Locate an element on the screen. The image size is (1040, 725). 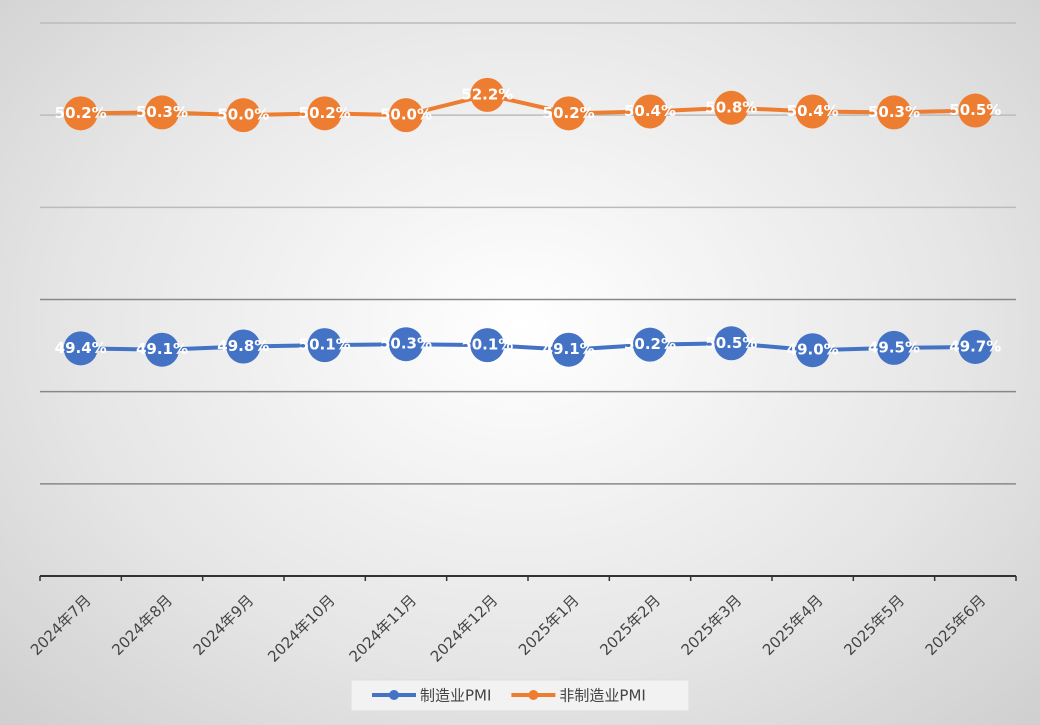
data-label: 49.4% is located at coordinates (81, 348).